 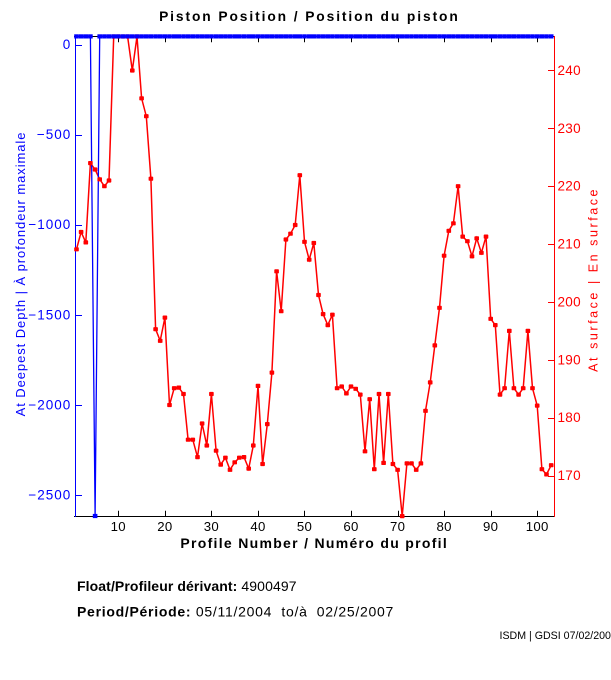 I want to click on svg-text:Float/Profileur dérivant: 4900: Float/Profileur dérivant: 4900497, so click(x=187, y=586).